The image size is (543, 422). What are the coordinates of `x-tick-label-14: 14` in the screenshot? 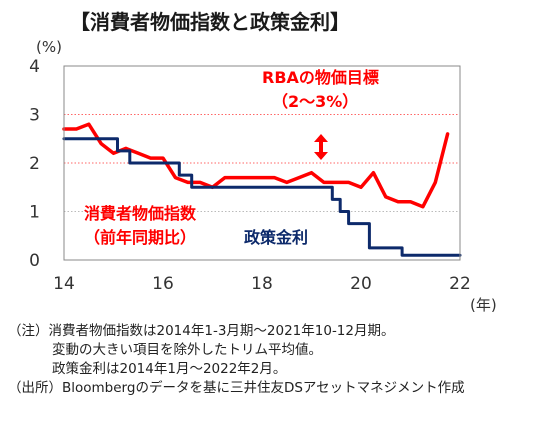 It's located at (64, 284).